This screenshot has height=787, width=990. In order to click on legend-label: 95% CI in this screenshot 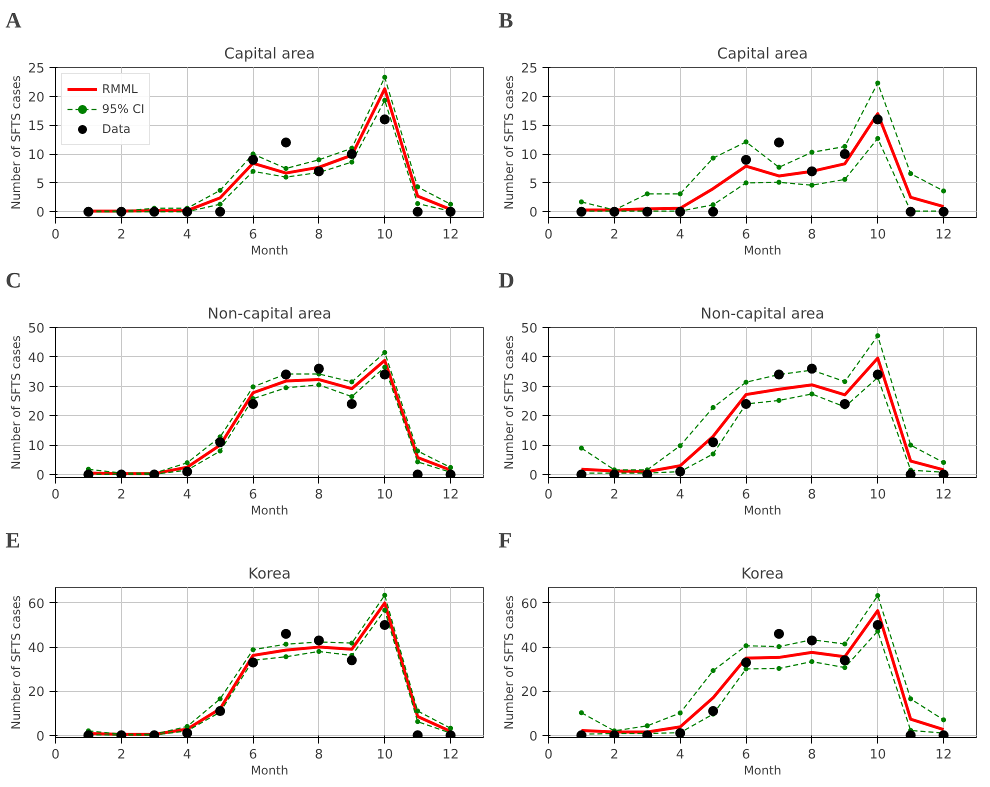, I will do `click(123, 109)`.